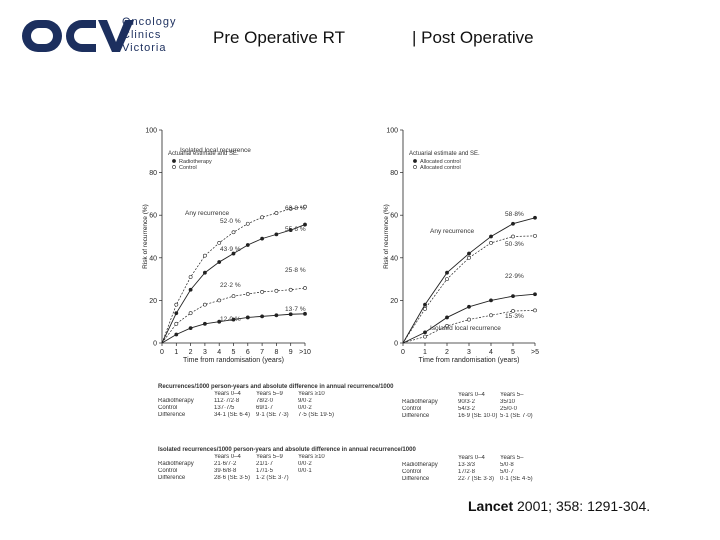 This screenshot has height=540, width=720. I want to click on annotation: Isolated local recurrence, so click(215, 150).